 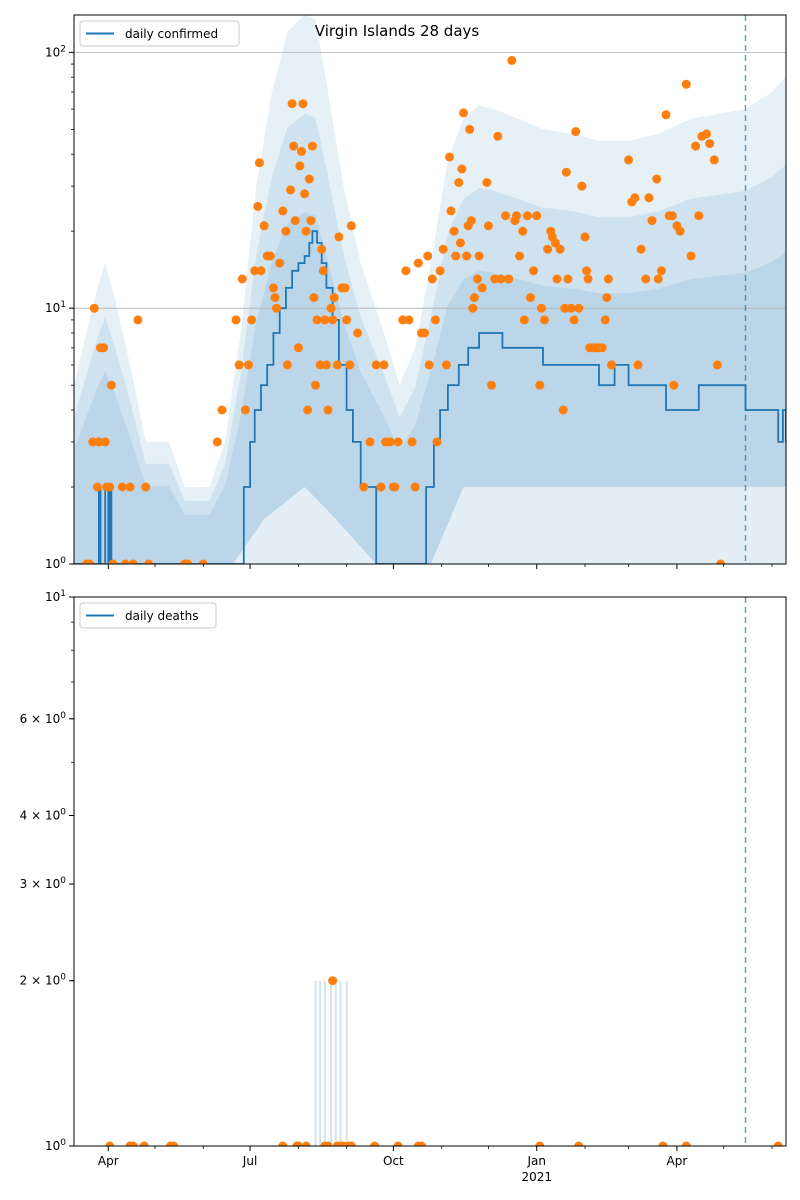 I want to click on y-tick-label: 4 × 100, so click(x=43, y=814).